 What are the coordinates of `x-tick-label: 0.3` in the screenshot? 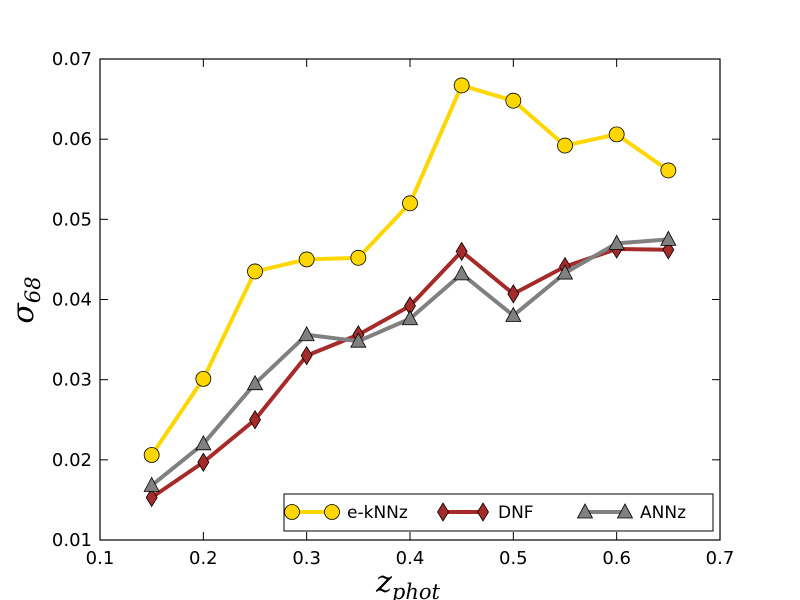 It's located at (306, 558).